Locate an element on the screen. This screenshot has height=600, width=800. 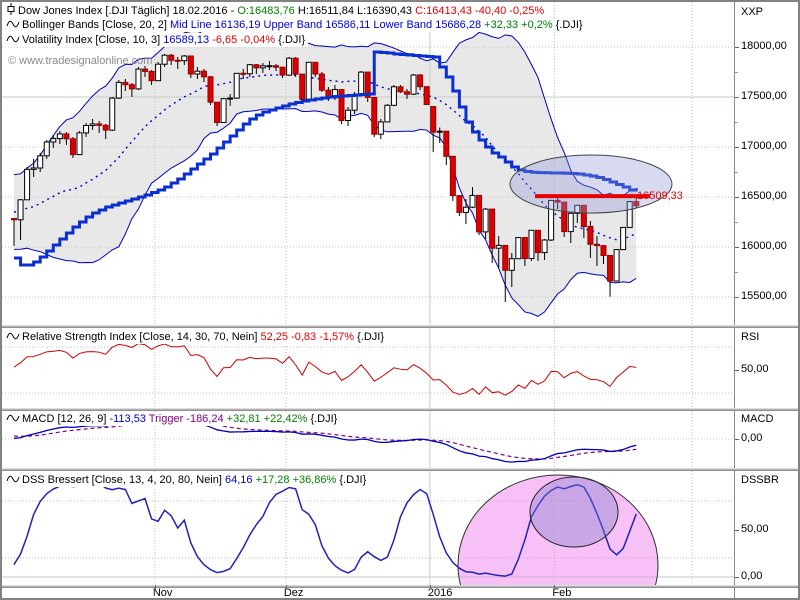
price-axis-label: 16000,00 is located at coordinates (764, 246).